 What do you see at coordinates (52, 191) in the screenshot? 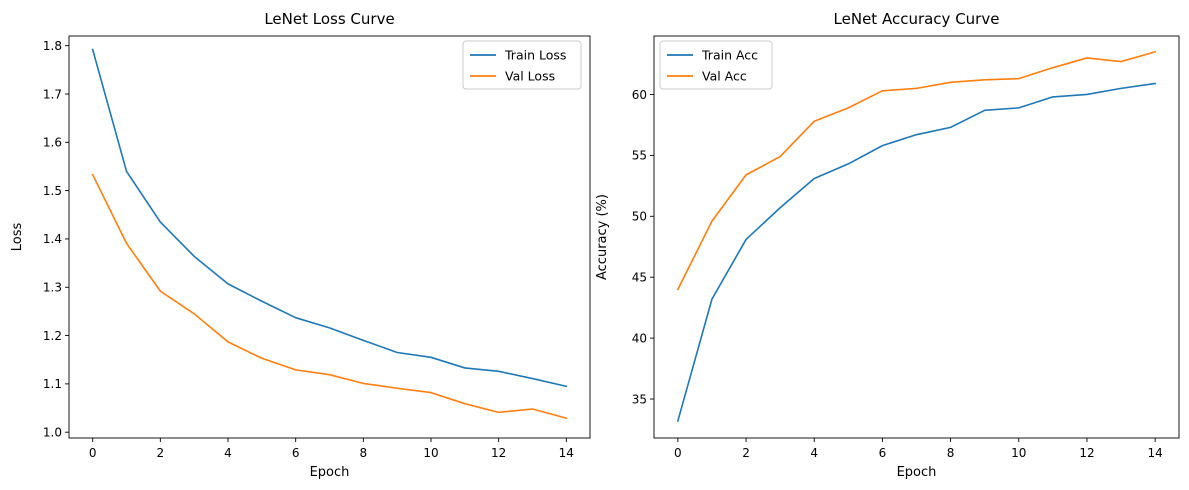
I see `y-tick-label: 1.5` at bounding box center [52, 191].